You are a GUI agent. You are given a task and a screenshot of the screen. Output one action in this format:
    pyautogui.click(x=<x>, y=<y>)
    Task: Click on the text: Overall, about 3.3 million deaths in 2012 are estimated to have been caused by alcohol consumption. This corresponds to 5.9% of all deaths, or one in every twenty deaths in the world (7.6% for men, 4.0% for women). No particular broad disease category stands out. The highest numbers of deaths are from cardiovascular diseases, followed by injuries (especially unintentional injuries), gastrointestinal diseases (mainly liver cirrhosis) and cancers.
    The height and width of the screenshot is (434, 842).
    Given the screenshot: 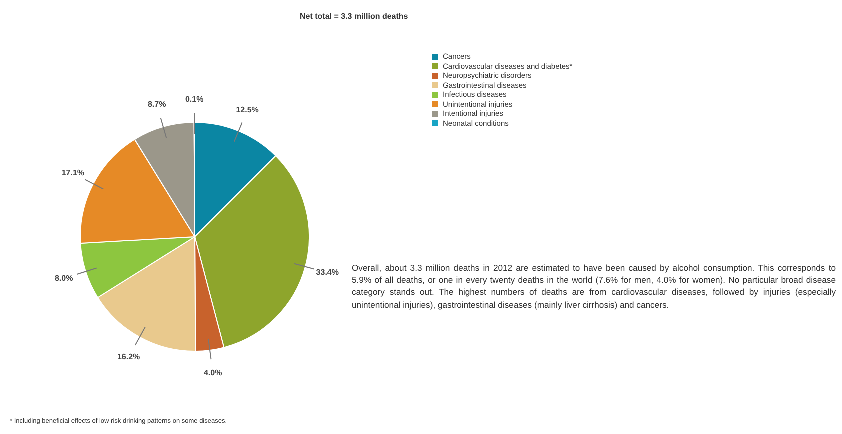 What is the action you would take?
    pyautogui.click(x=594, y=286)
    